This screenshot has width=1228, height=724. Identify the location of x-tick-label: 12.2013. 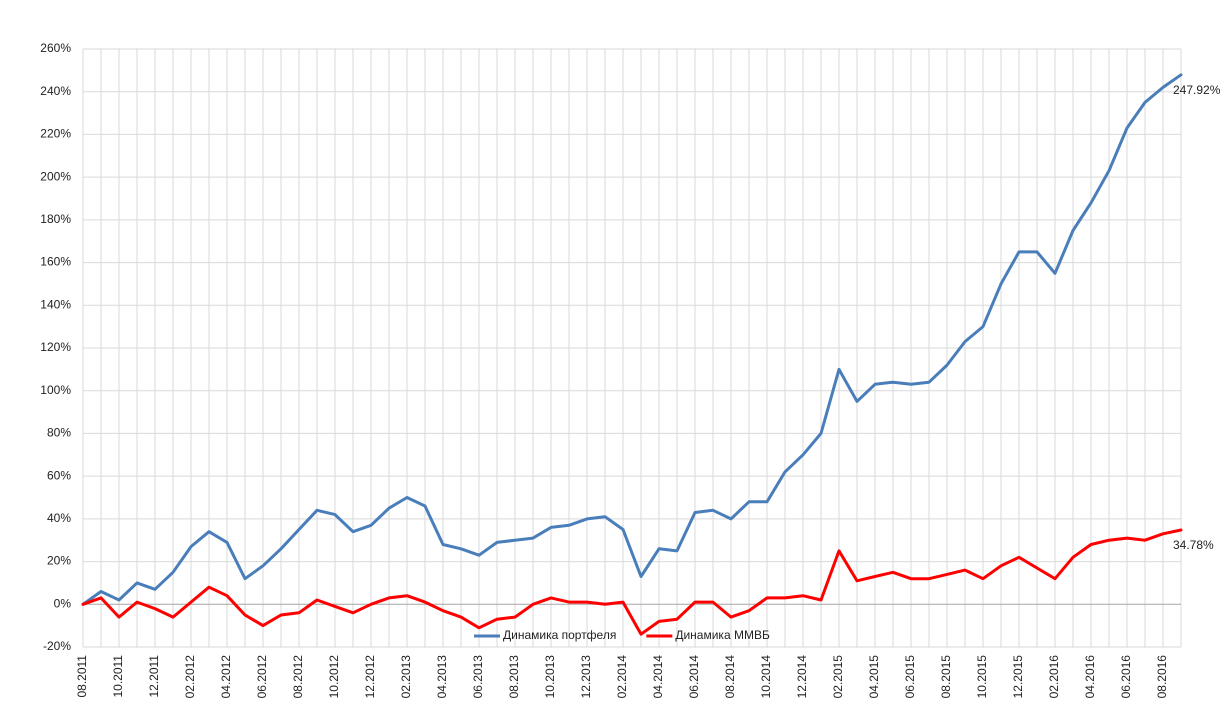
(586, 677).